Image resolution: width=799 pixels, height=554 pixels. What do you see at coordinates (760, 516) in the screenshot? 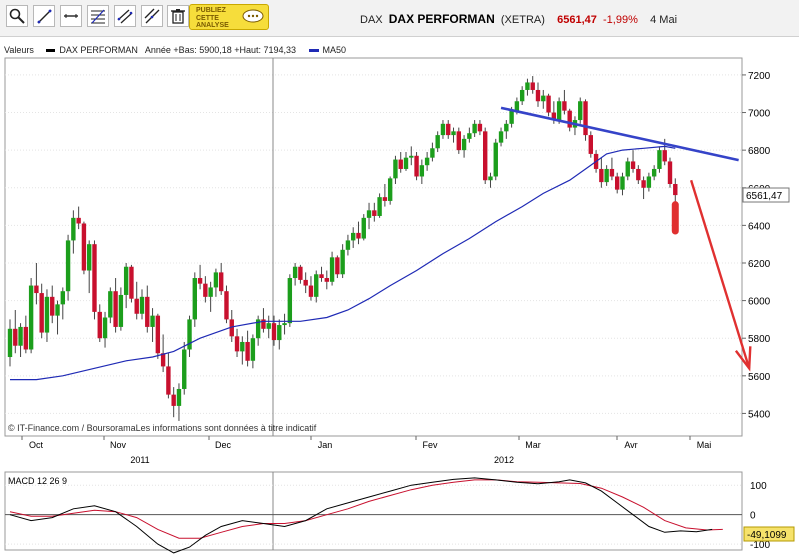
I see `macd-axis: 100 0 -100` at bounding box center [760, 516].